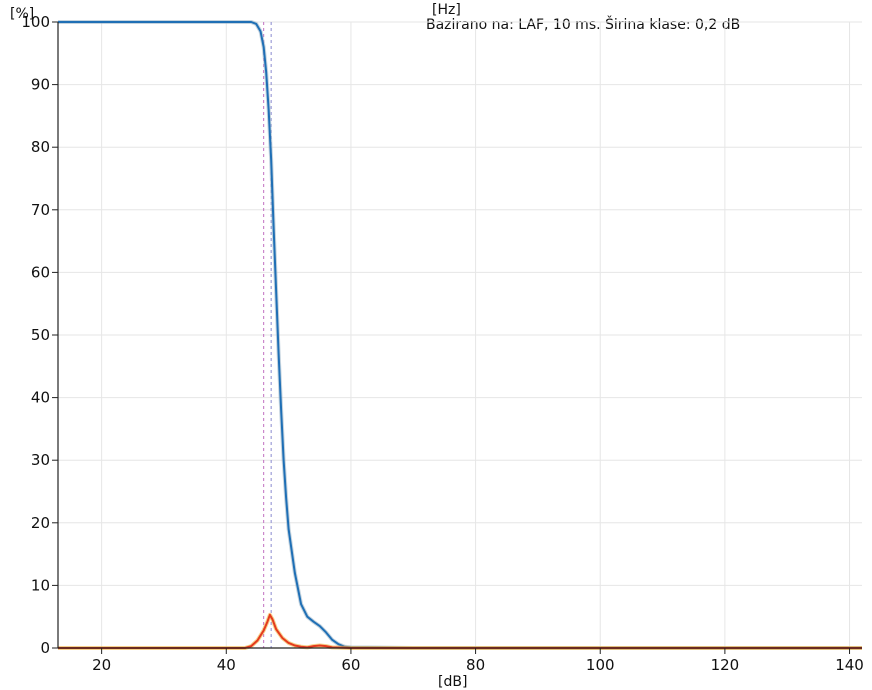  I want to click on y-tick-label: 70, so click(40, 210).